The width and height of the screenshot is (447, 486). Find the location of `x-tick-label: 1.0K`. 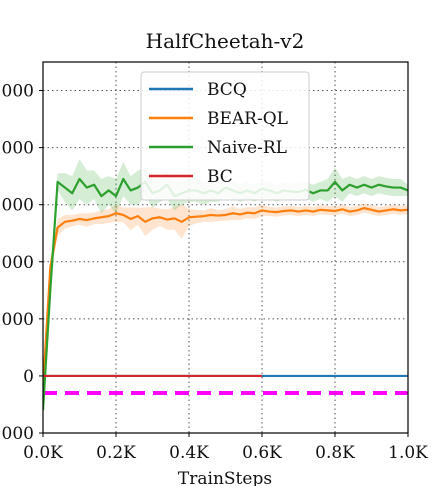

x-tick-label: 1.0K is located at coordinates (408, 453).